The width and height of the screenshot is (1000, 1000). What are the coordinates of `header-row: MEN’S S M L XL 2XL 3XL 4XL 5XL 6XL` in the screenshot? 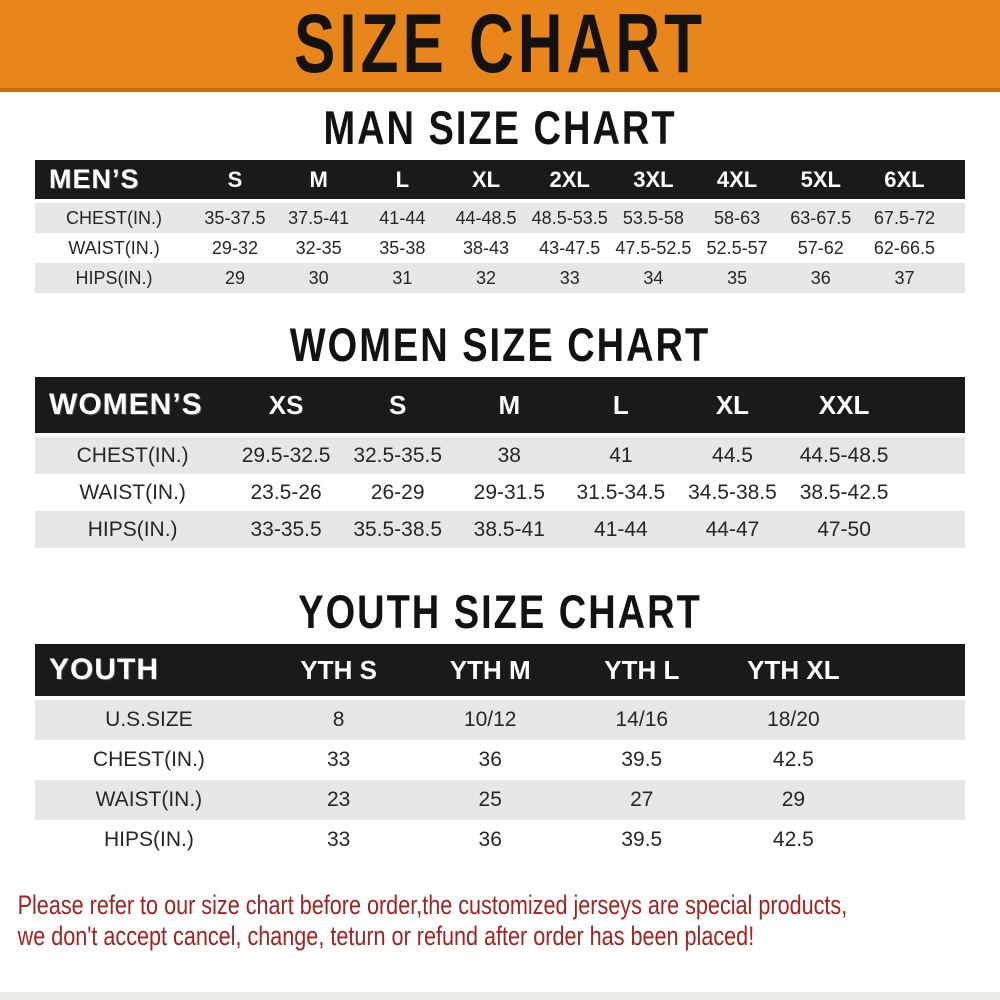 It's located at (500, 181).